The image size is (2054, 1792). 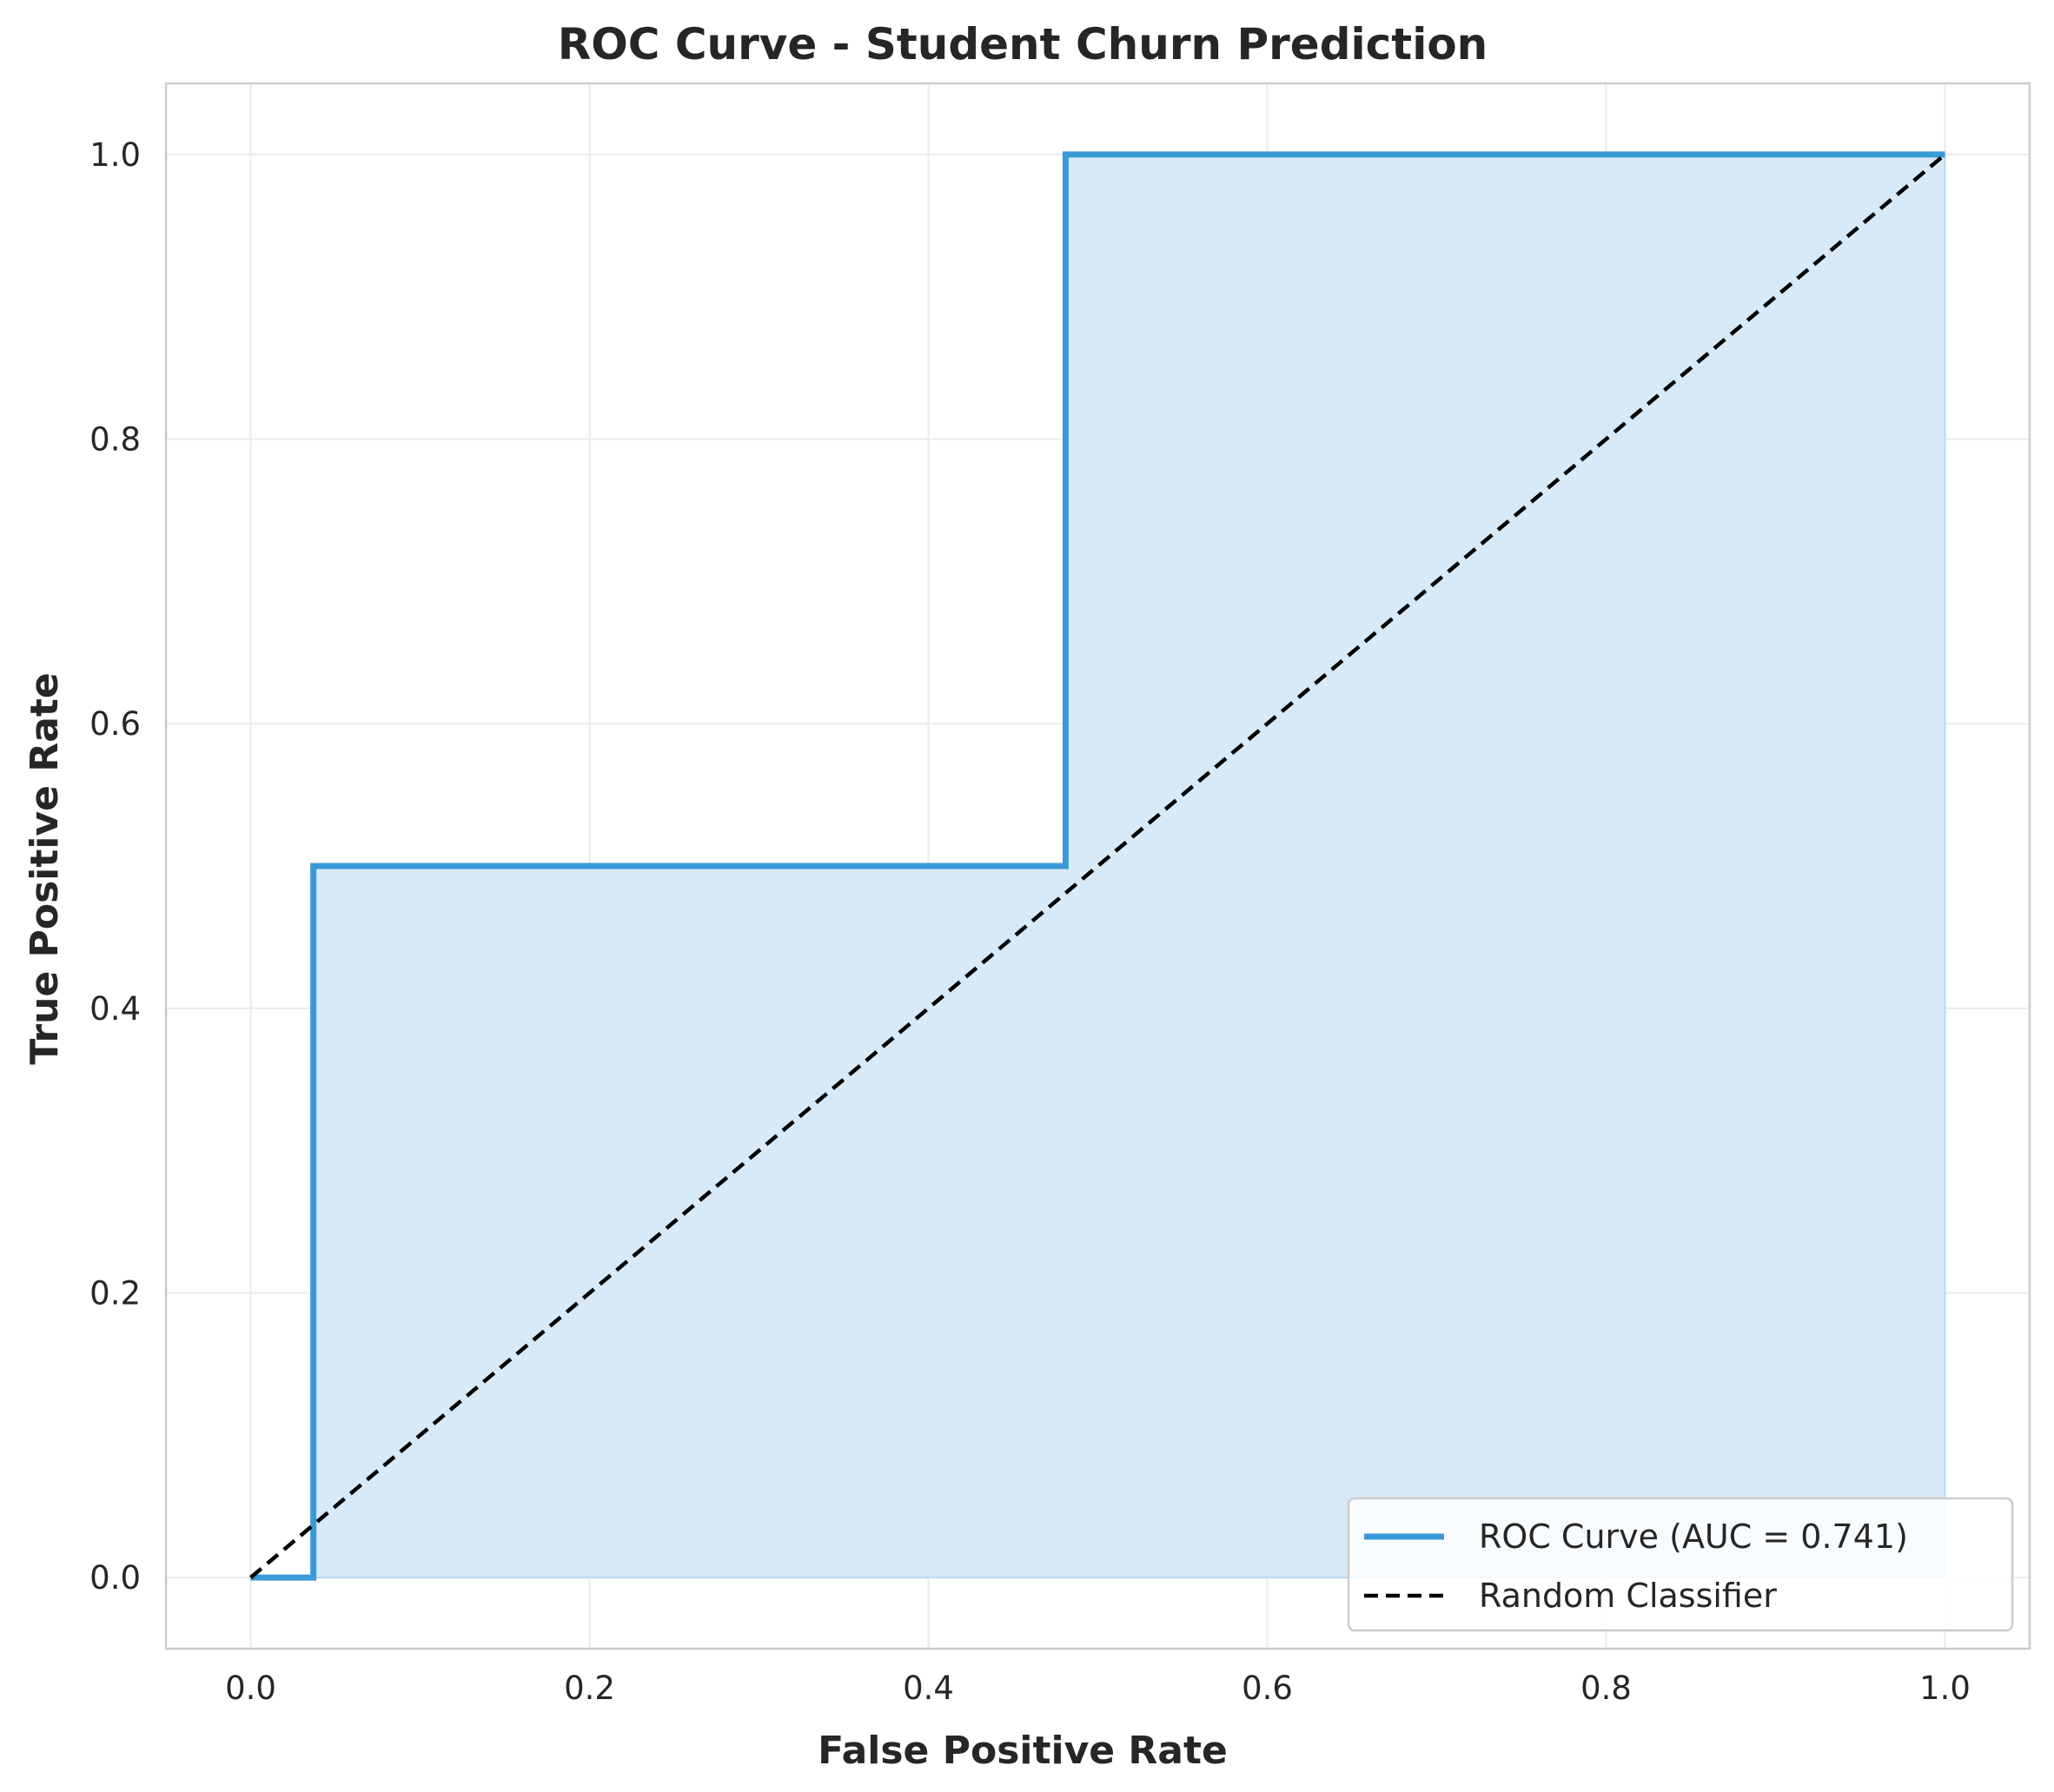 What do you see at coordinates (928, 1688) in the screenshot?
I see `x-tick-label-2: 0.4` at bounding box center [928, 1688].